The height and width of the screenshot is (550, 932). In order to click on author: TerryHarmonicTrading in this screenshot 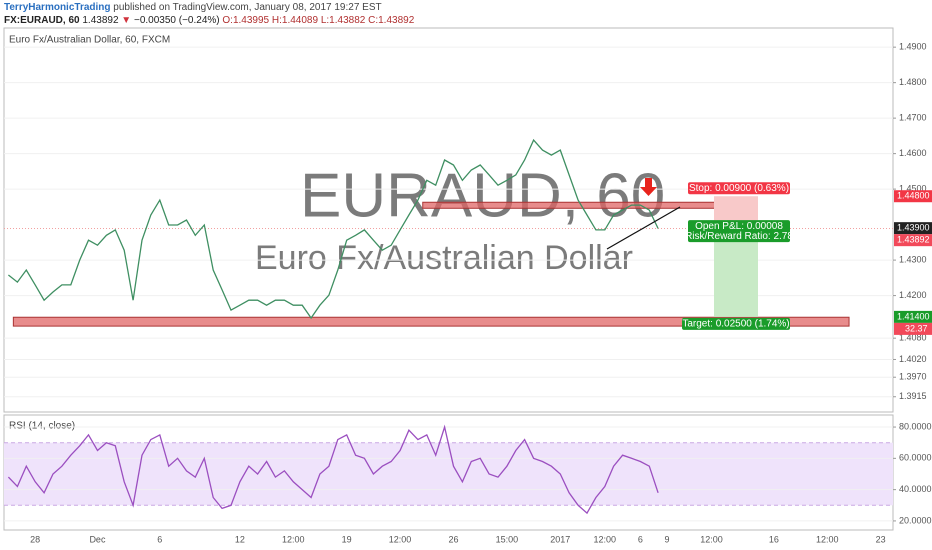, I will do `click(57, 7)`.